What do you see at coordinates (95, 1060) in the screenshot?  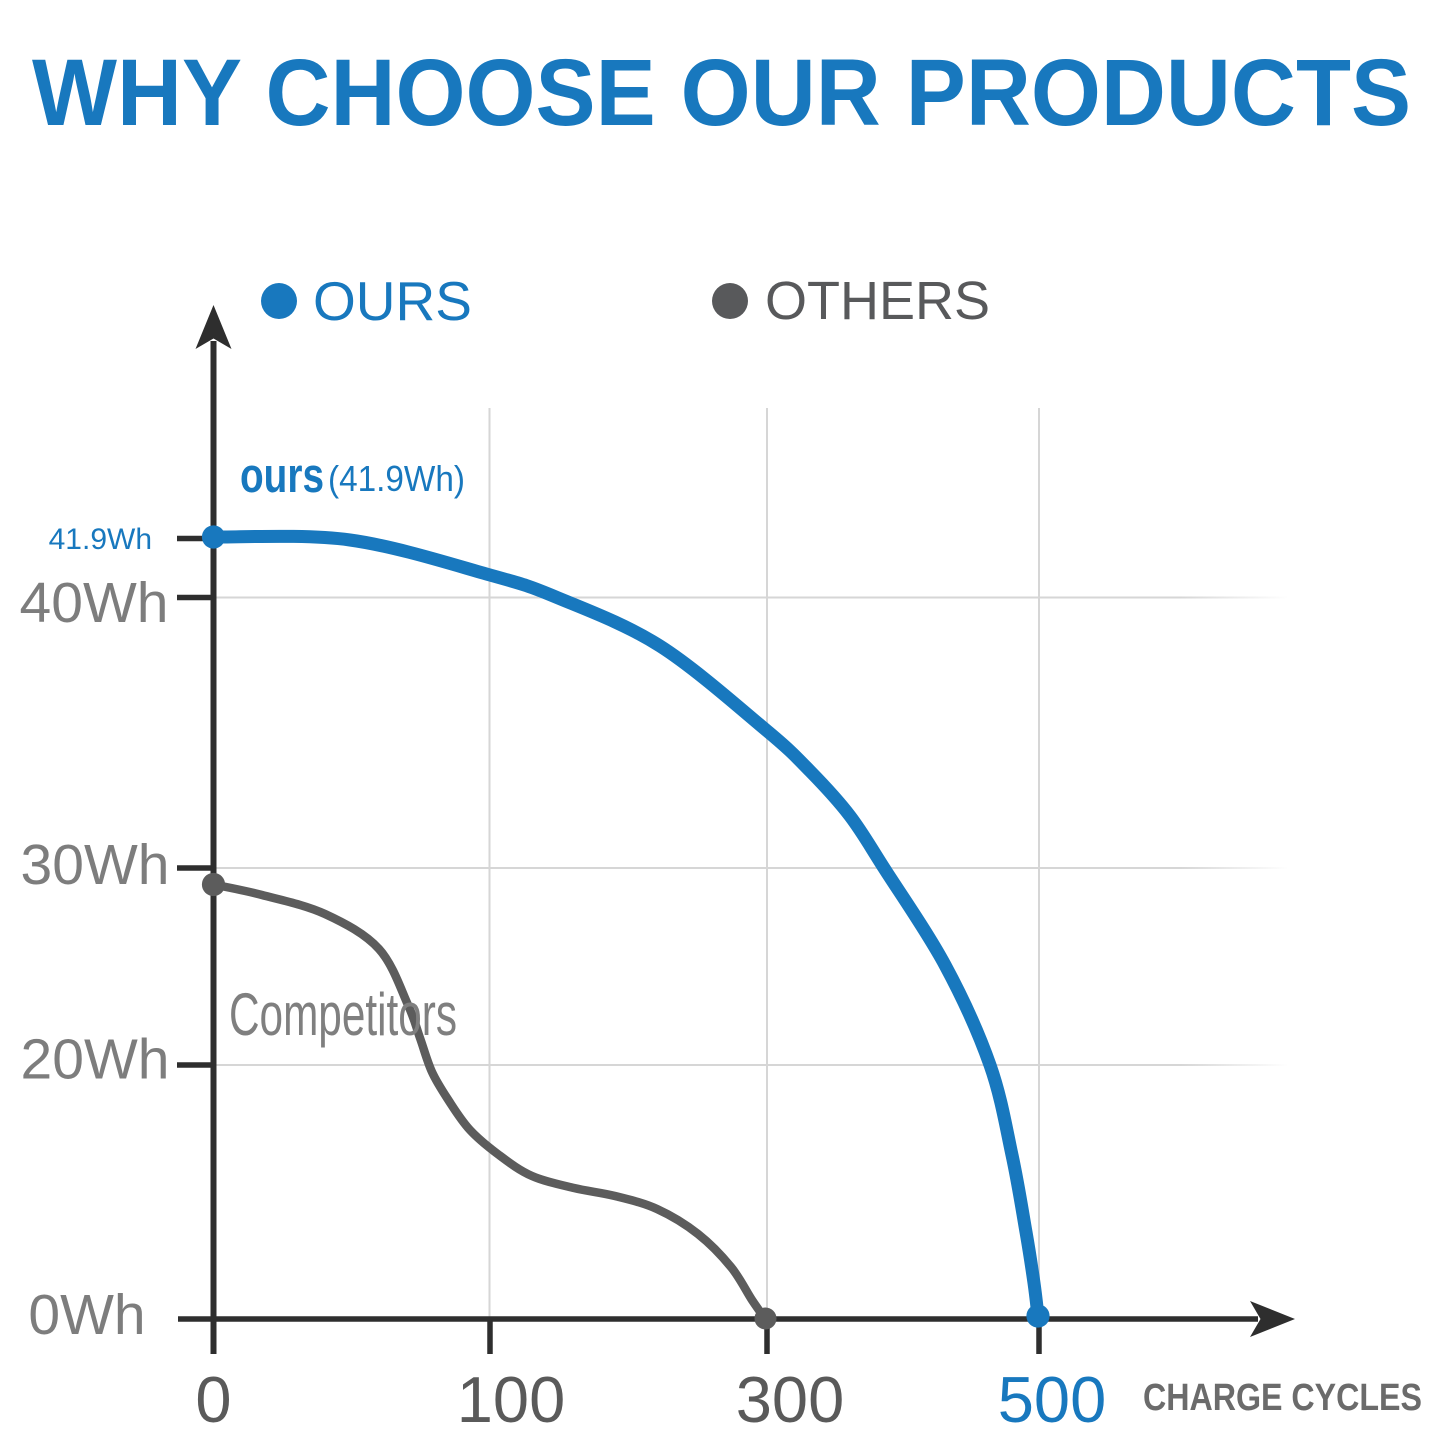 I see `svg-text: 20Wh` at bounding box center [95, 1060].